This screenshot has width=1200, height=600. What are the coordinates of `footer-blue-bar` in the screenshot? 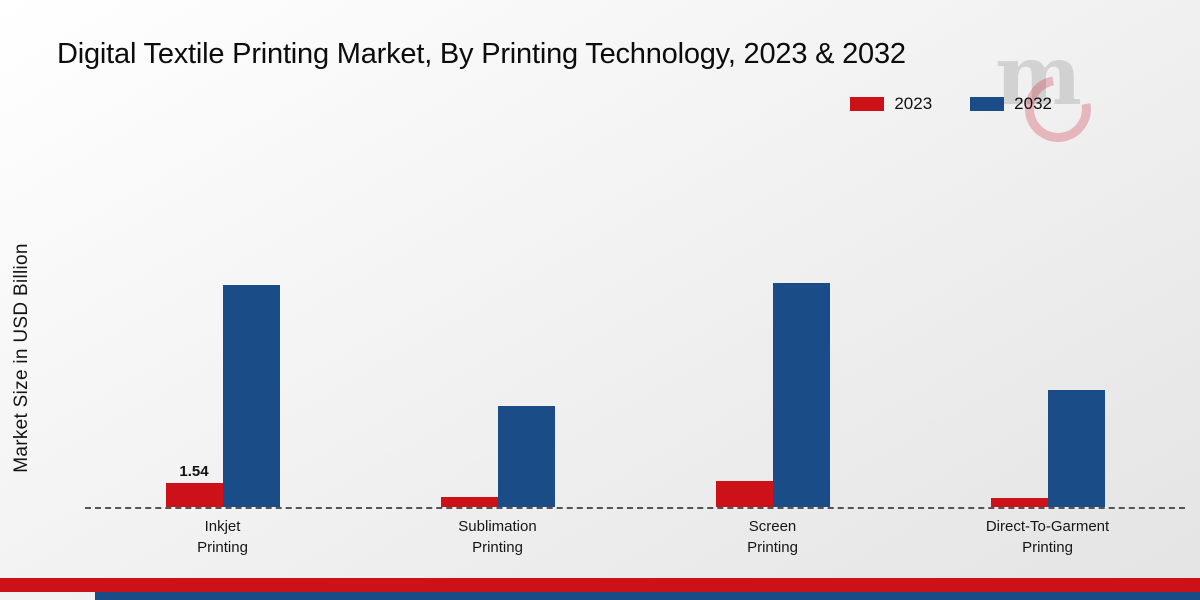 It's located at (647, 596).